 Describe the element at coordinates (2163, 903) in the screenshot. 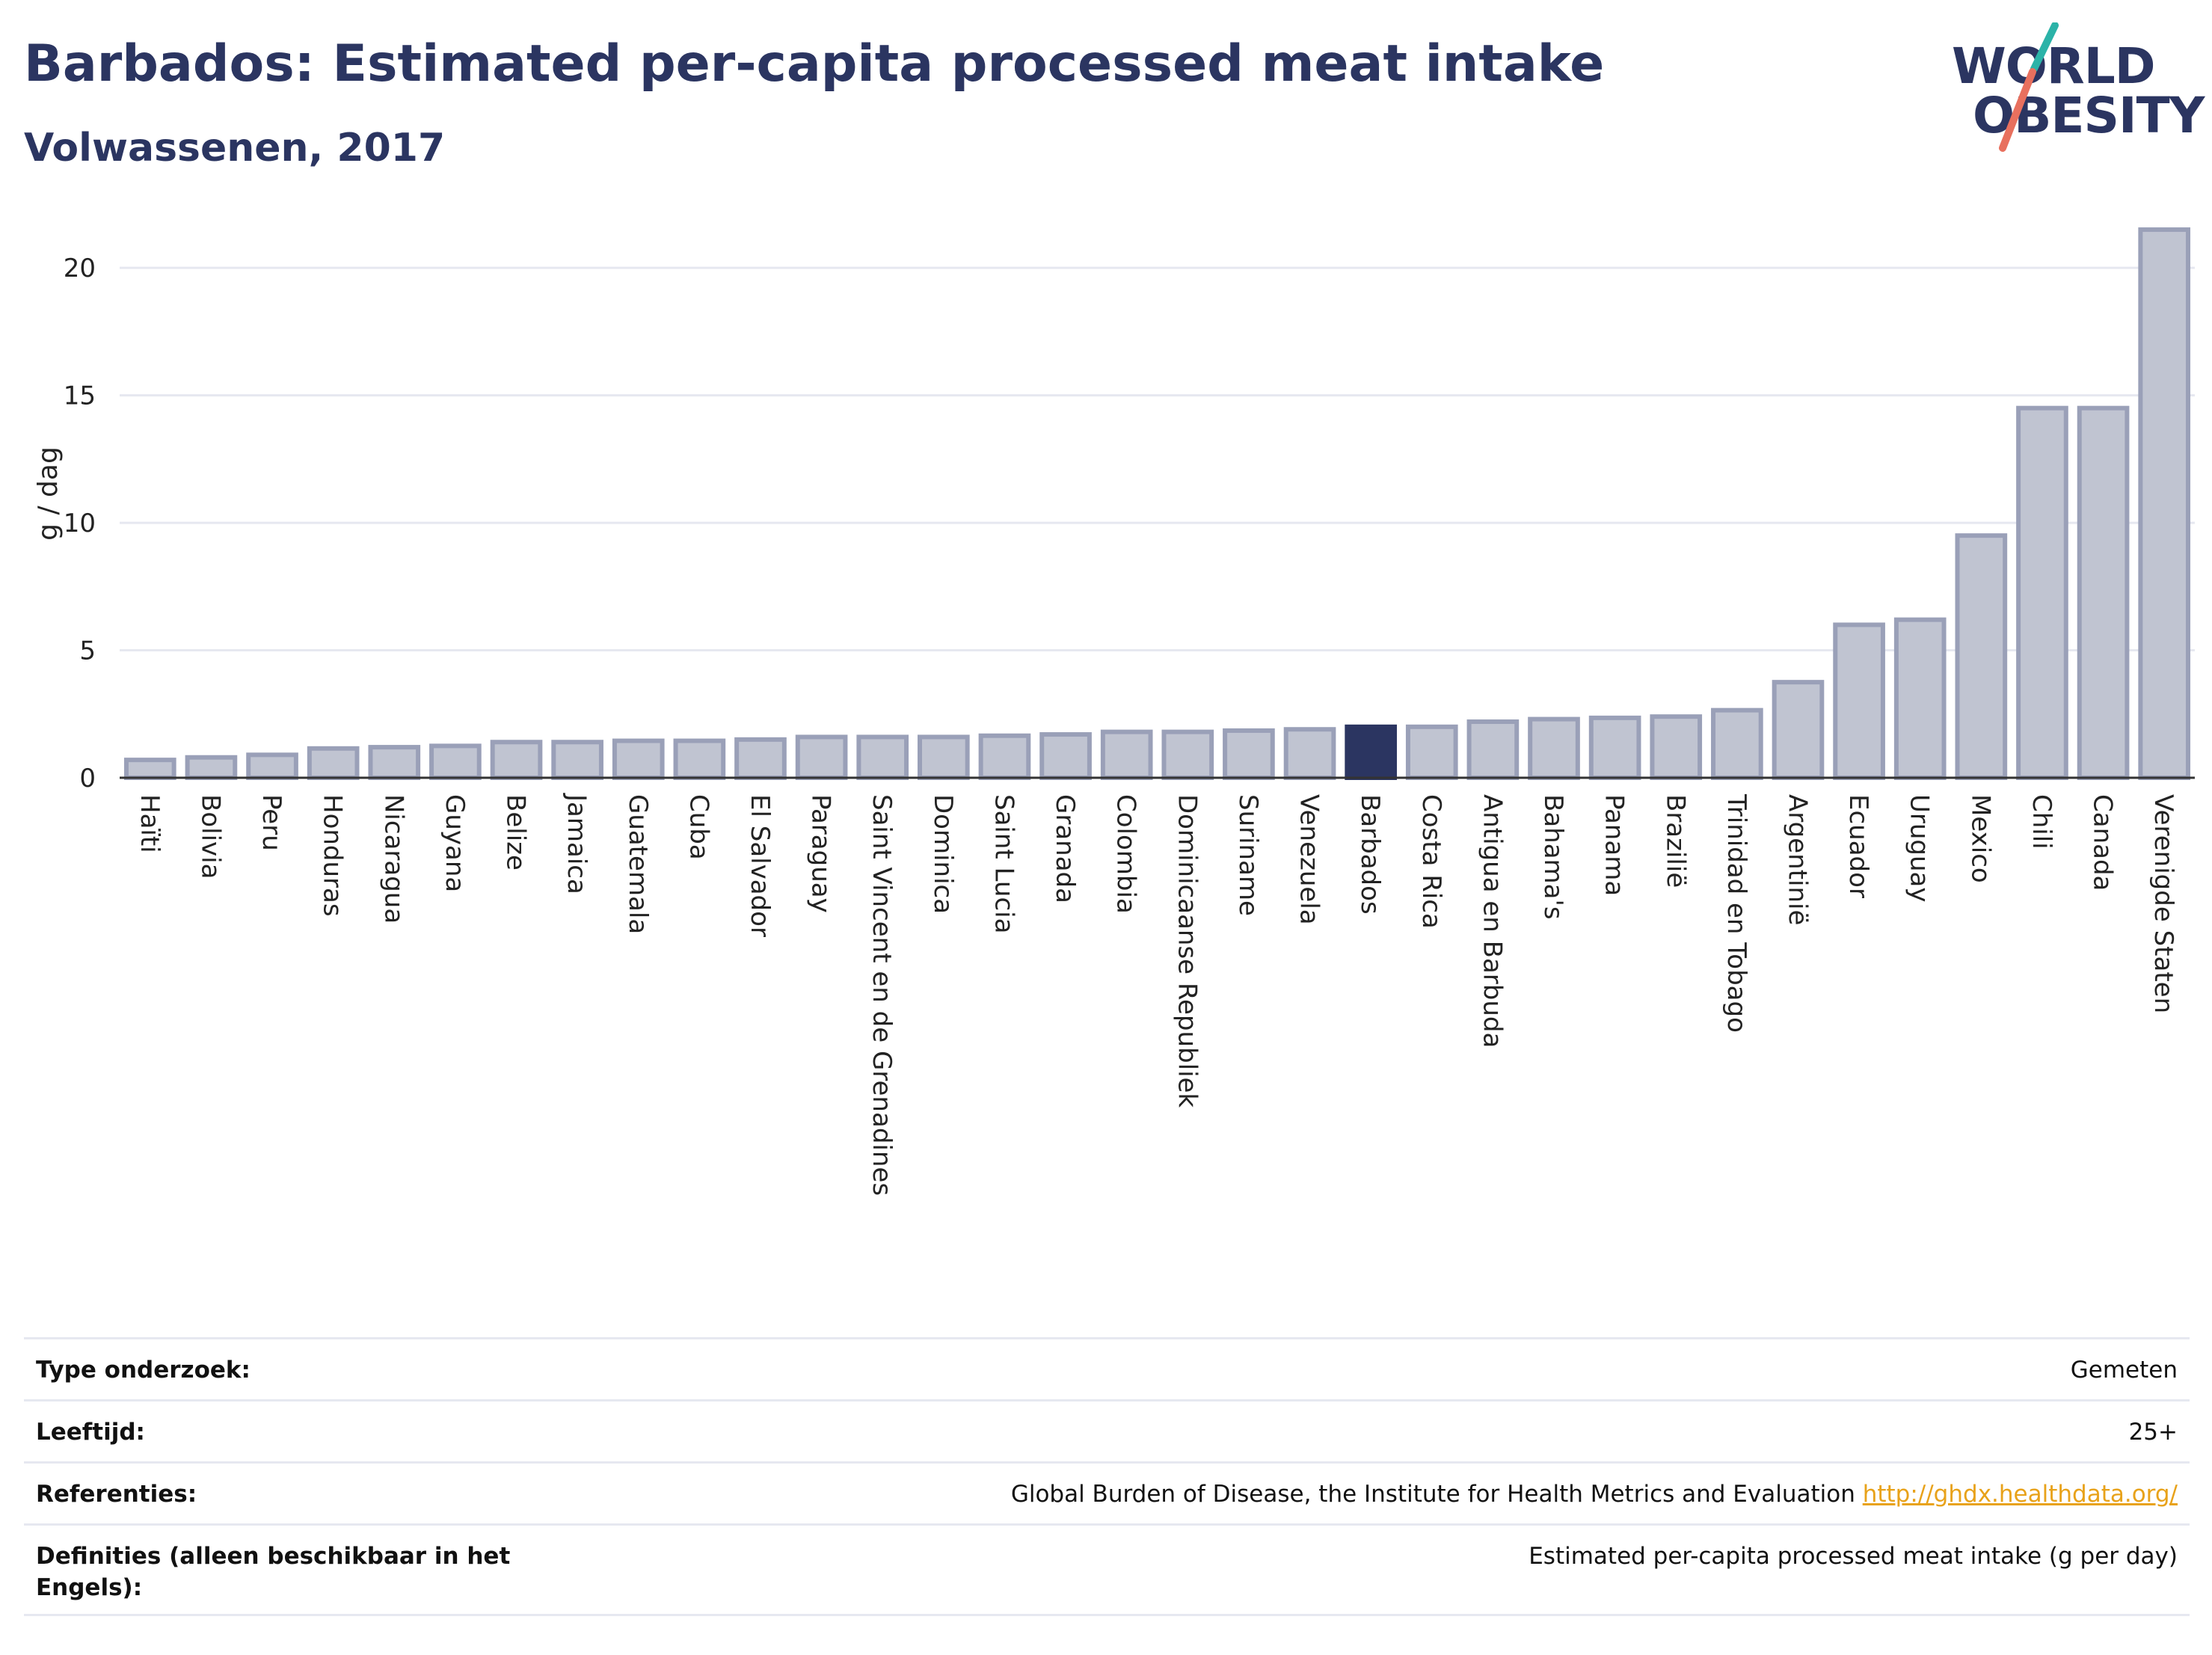

I see `x-tick-label: Verenigde Staten` at that location.